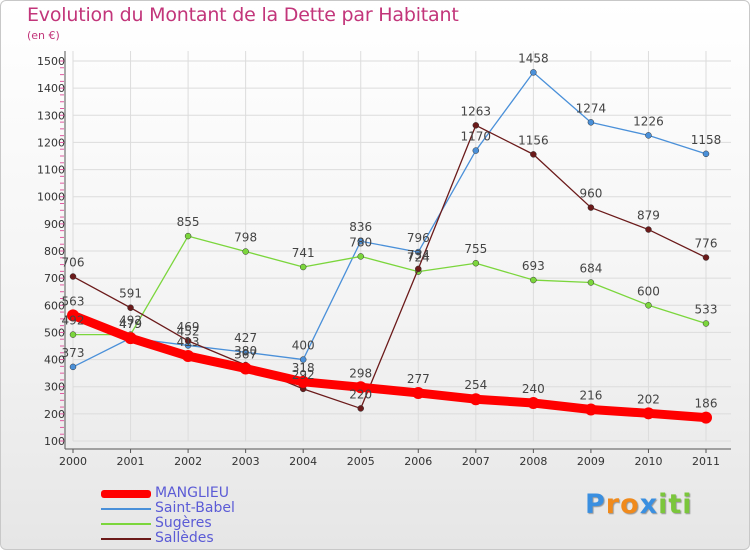 This screenshot has width=750, height=550. Describe the element at coordinates (475, 249) in the screenshot. I see `data-label: 755` at that location.